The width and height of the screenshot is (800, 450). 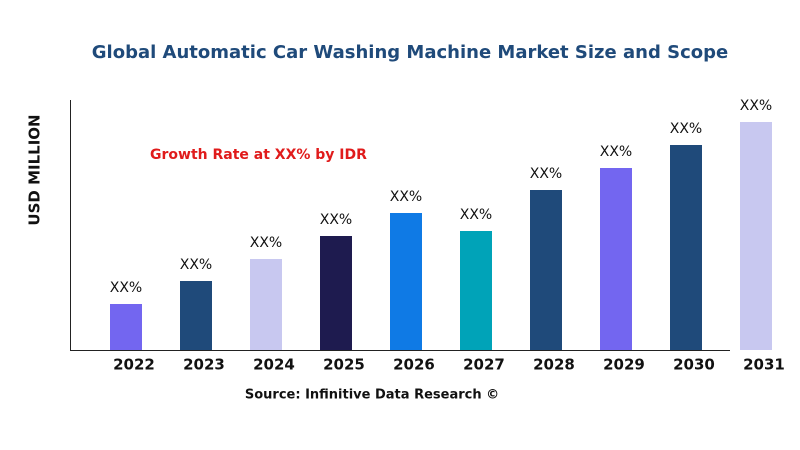 What do you see at coordinates (204, 365) in the screenshot?
I see `x-tick-label: 2023` at bounding box center [204, 365].